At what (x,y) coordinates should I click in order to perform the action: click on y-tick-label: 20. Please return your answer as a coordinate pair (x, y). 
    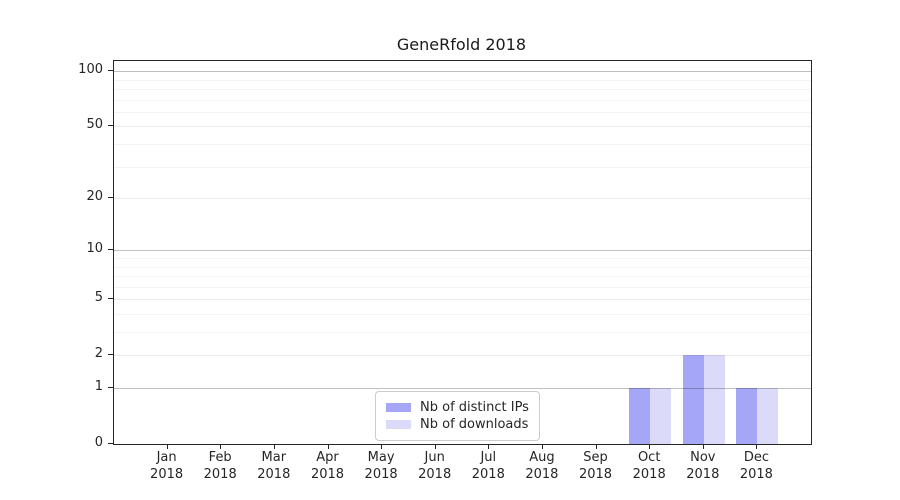
    Looking at the image, I should click on (94, 197).